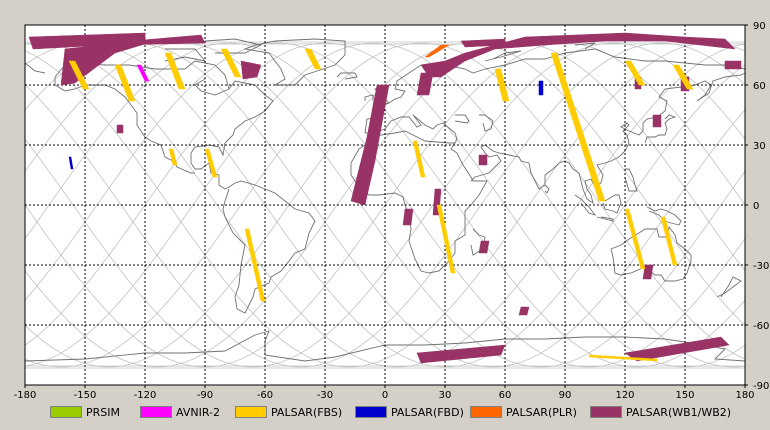  What do you see at coordinates (205, 395) in the screenshot?
I see `x-tick-label: -90` at bounding box center [205, 395].